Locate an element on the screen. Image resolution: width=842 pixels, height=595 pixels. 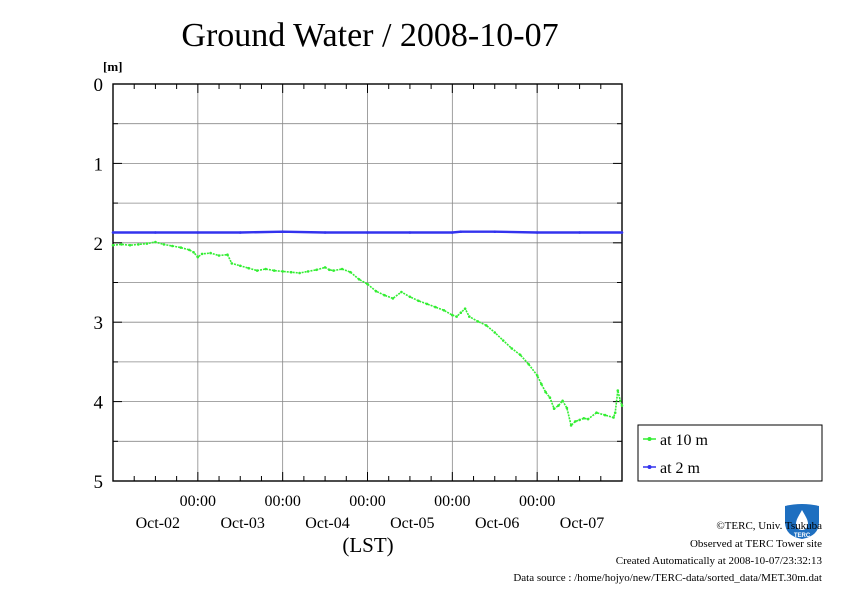
y-axis-unit: [m] is located at coordinates (113, 66).